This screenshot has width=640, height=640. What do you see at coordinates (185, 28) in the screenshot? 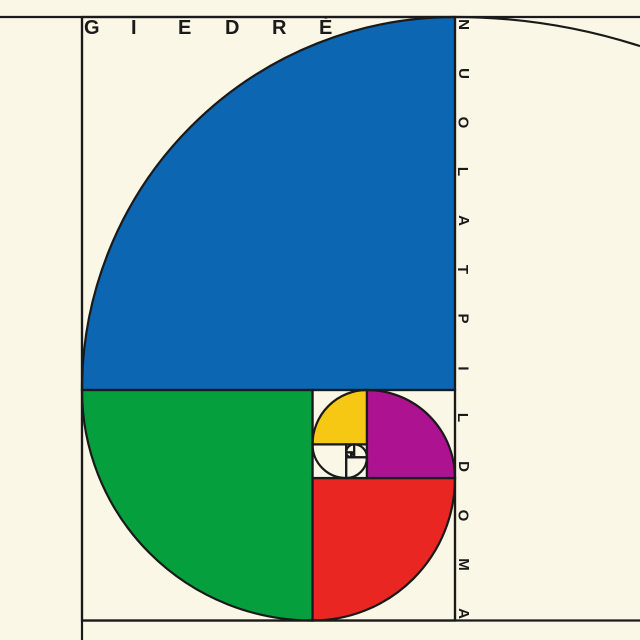
I see `letter: E` at bounding box center [185, 28].